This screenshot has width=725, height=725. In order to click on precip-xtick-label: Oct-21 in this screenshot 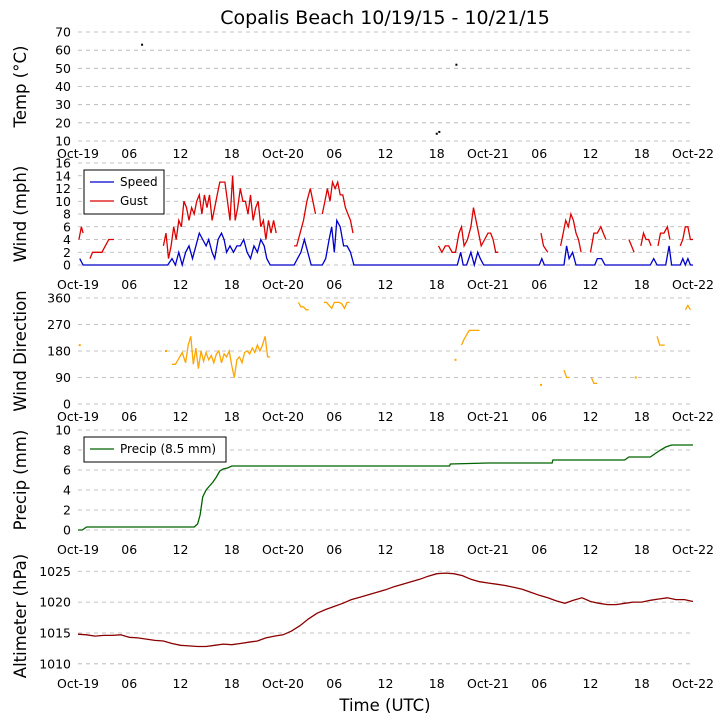, I will do `click(488, 549)`.